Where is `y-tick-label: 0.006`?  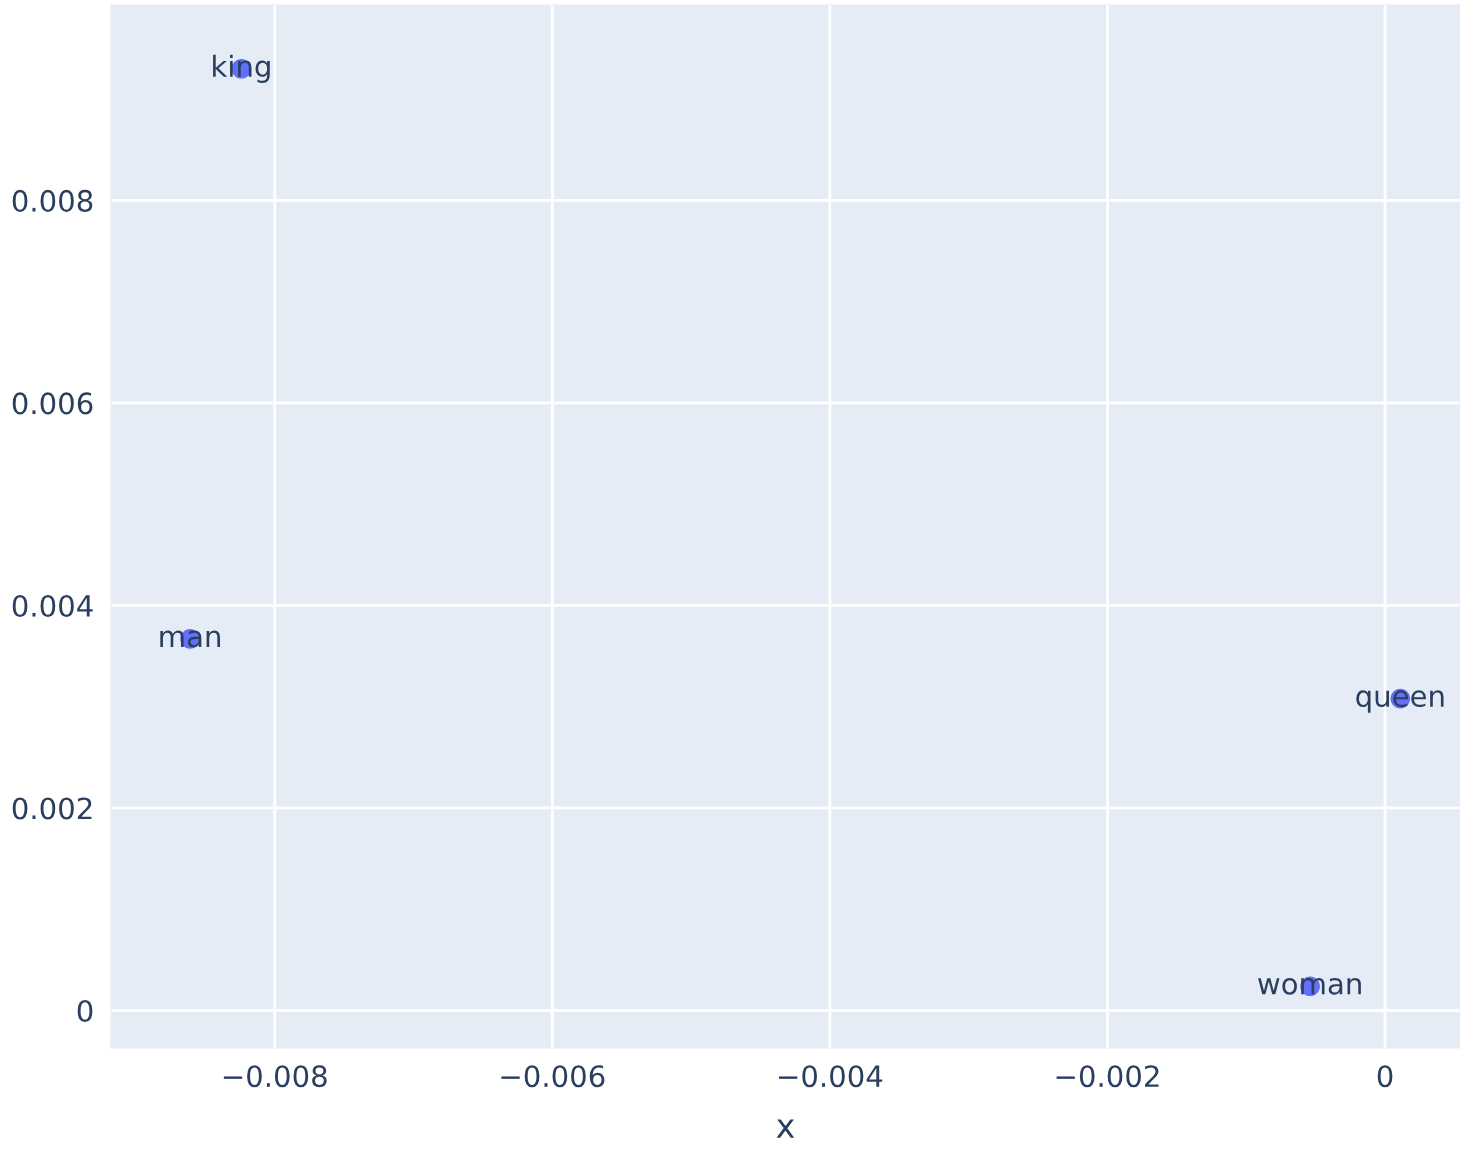 y-tick-label: 0.006 is located at coordinates (52, 403).